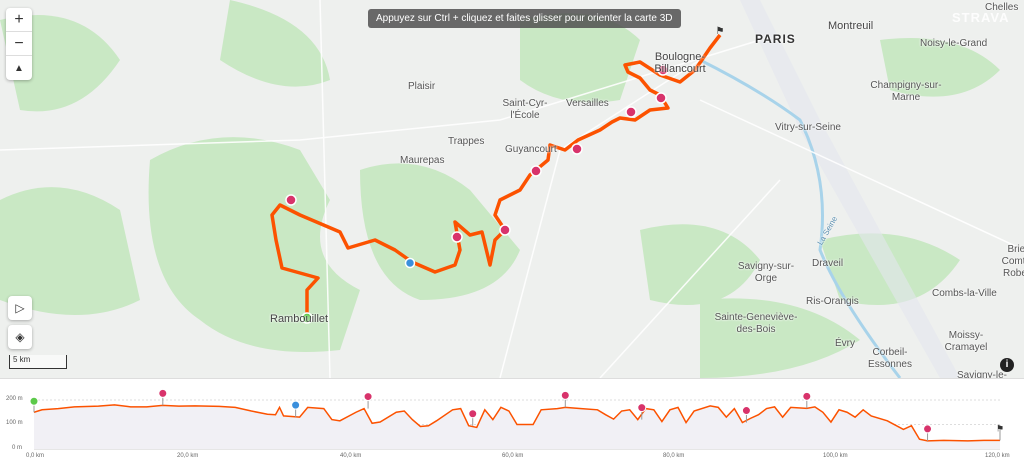 The height and width of the screenshot is (466, 1024). What do you see at coordinates (19, 20) in the screenshot?
I see `zoom-in-button: +` at bounding box center [19, 20].